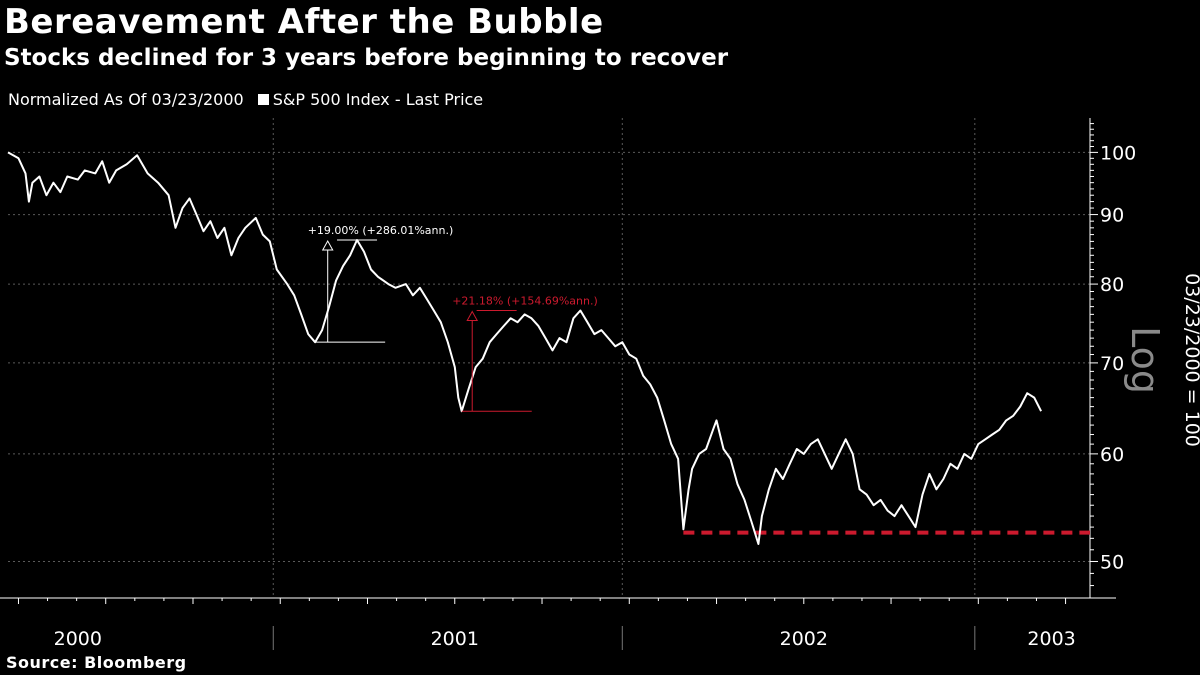 This screenshot has height=675, width=1200. I want to click on legend-series-name: S&P 500 Index - Last Price, so click(378, 99).